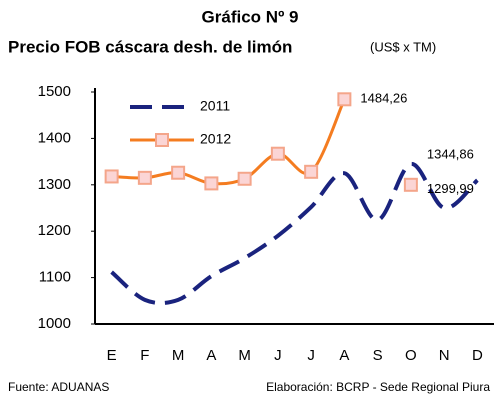 This screenshot has height=401, width=500. I want to click on value-label: 1299,99, so click(450, 188).